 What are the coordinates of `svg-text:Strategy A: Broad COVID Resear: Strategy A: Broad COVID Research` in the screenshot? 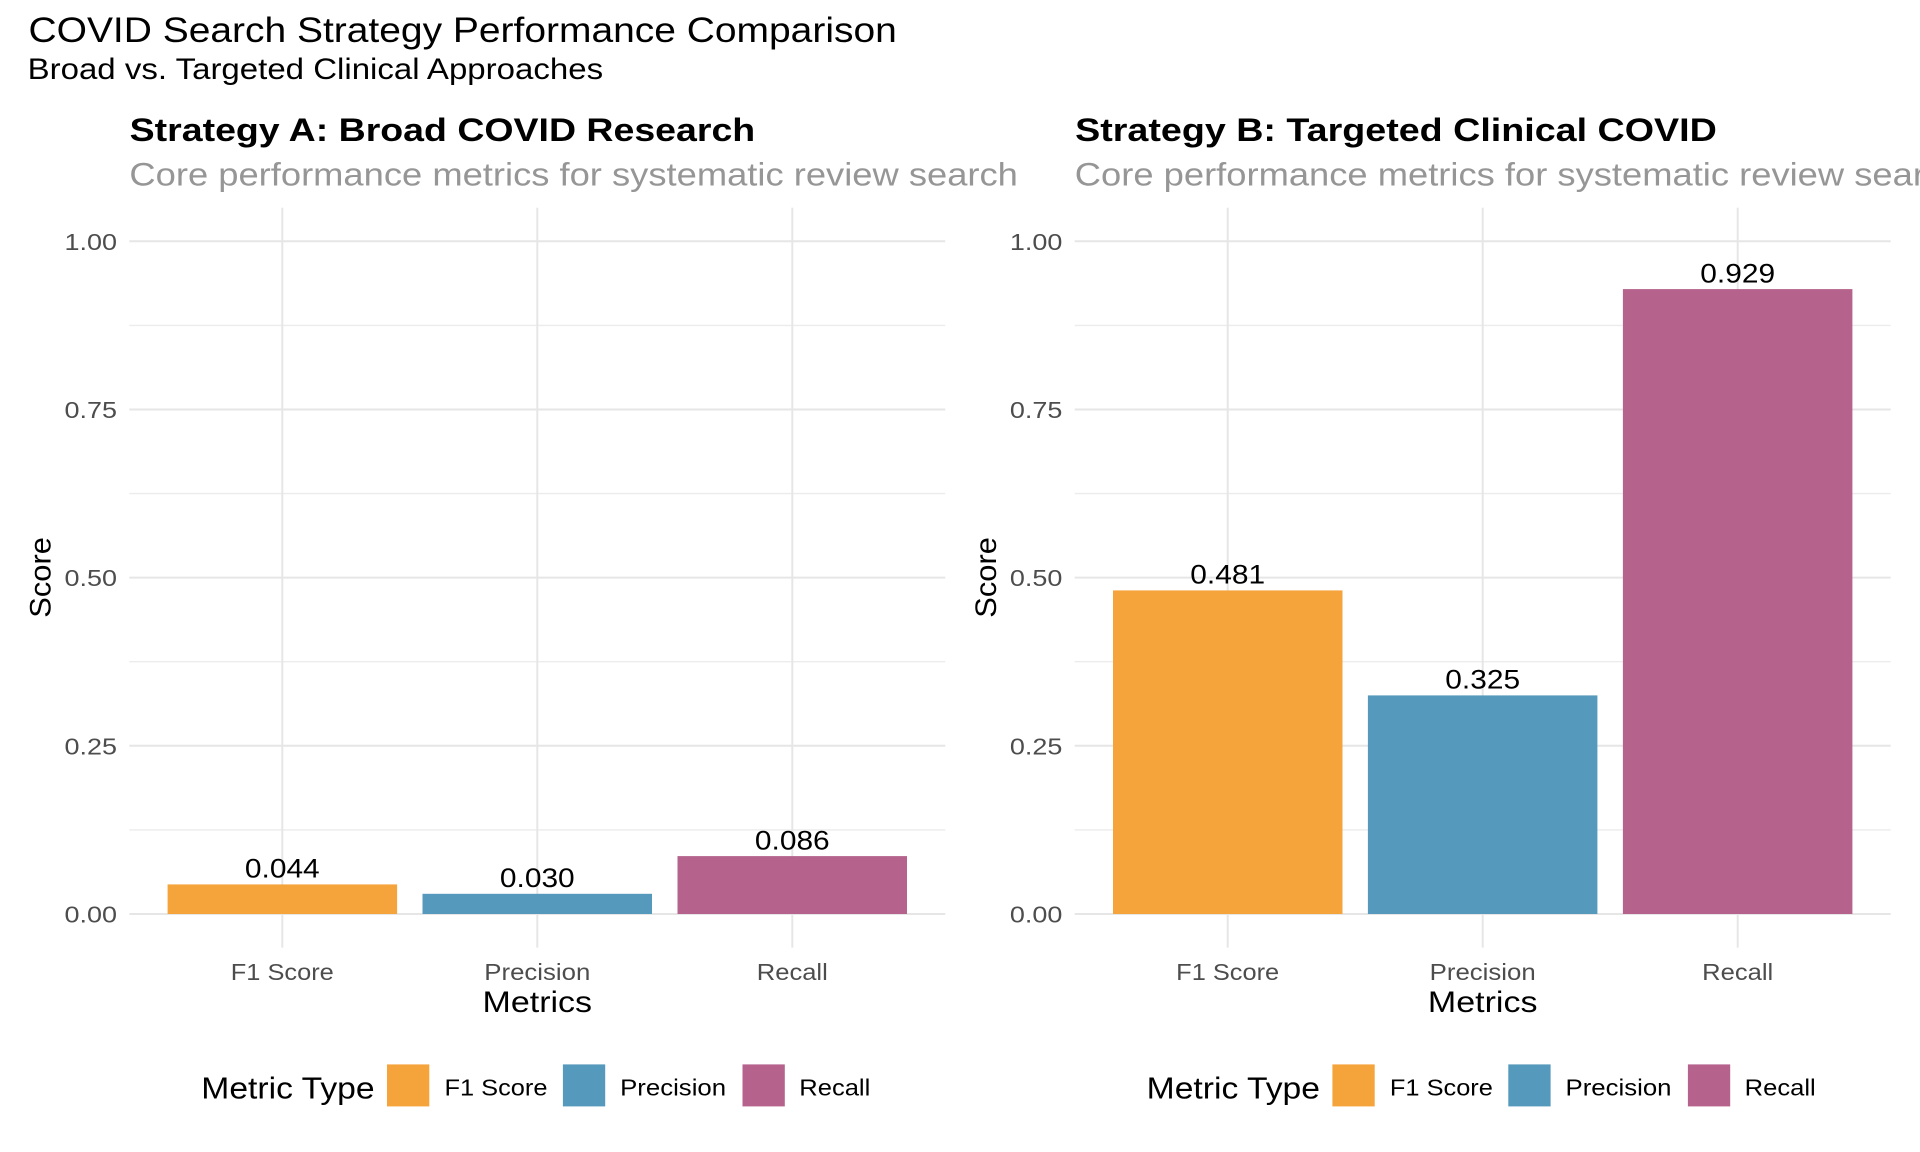 It's located at (442, 130).